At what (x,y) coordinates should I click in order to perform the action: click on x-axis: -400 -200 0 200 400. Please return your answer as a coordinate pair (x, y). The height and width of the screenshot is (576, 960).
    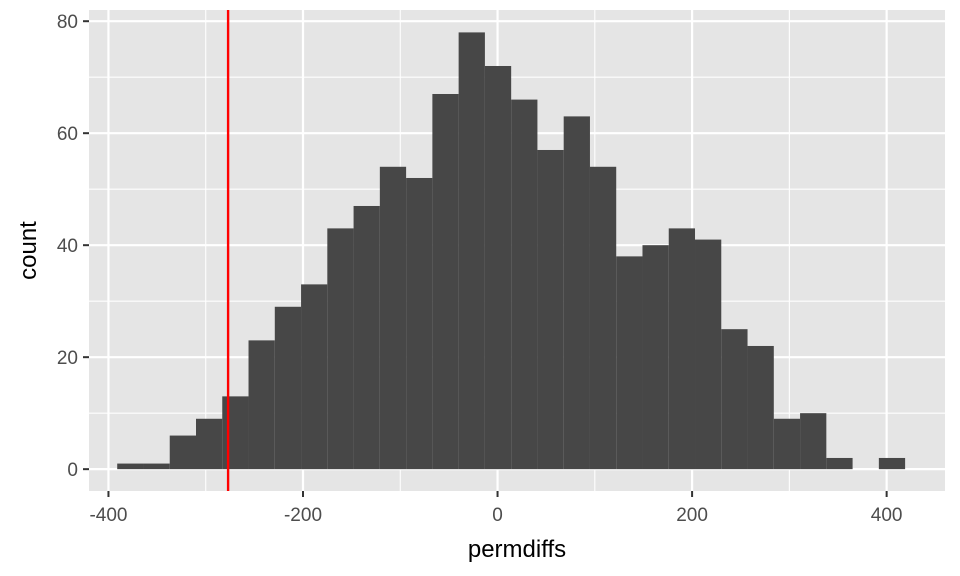
    Looking at the image, I should click on (495, 508).